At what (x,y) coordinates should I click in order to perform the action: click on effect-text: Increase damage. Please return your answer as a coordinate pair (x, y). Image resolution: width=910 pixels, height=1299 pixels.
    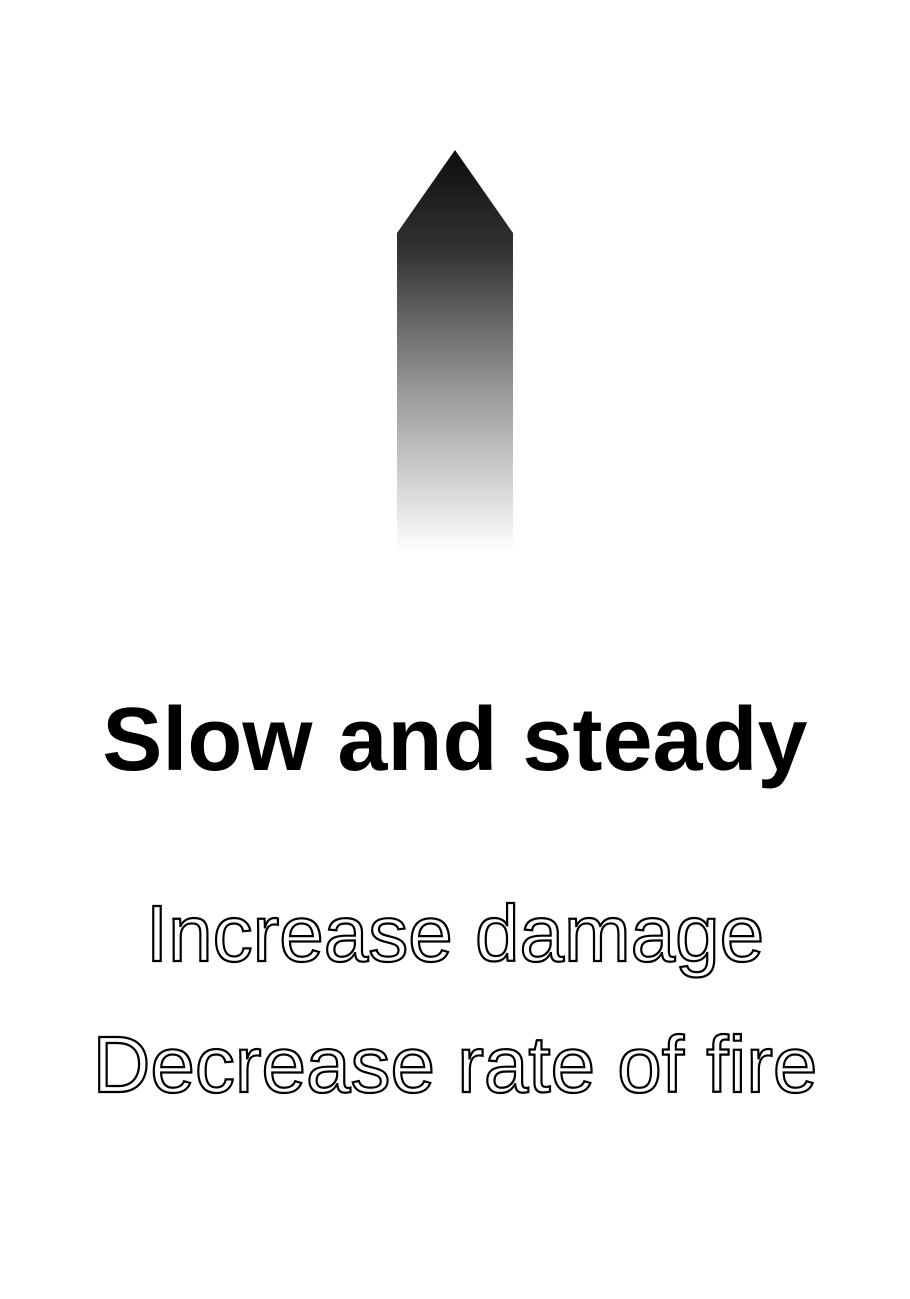
    Looking at the image, I should click on (455, 933).